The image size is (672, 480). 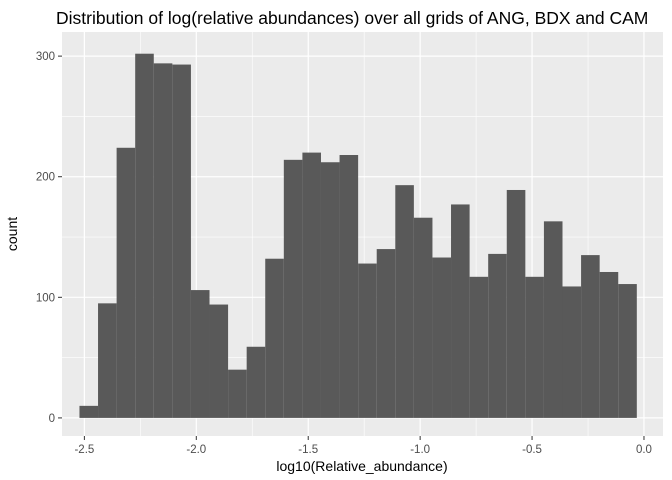 I want to click on x-tick-label: -1.5, so click(x=308, y=450).